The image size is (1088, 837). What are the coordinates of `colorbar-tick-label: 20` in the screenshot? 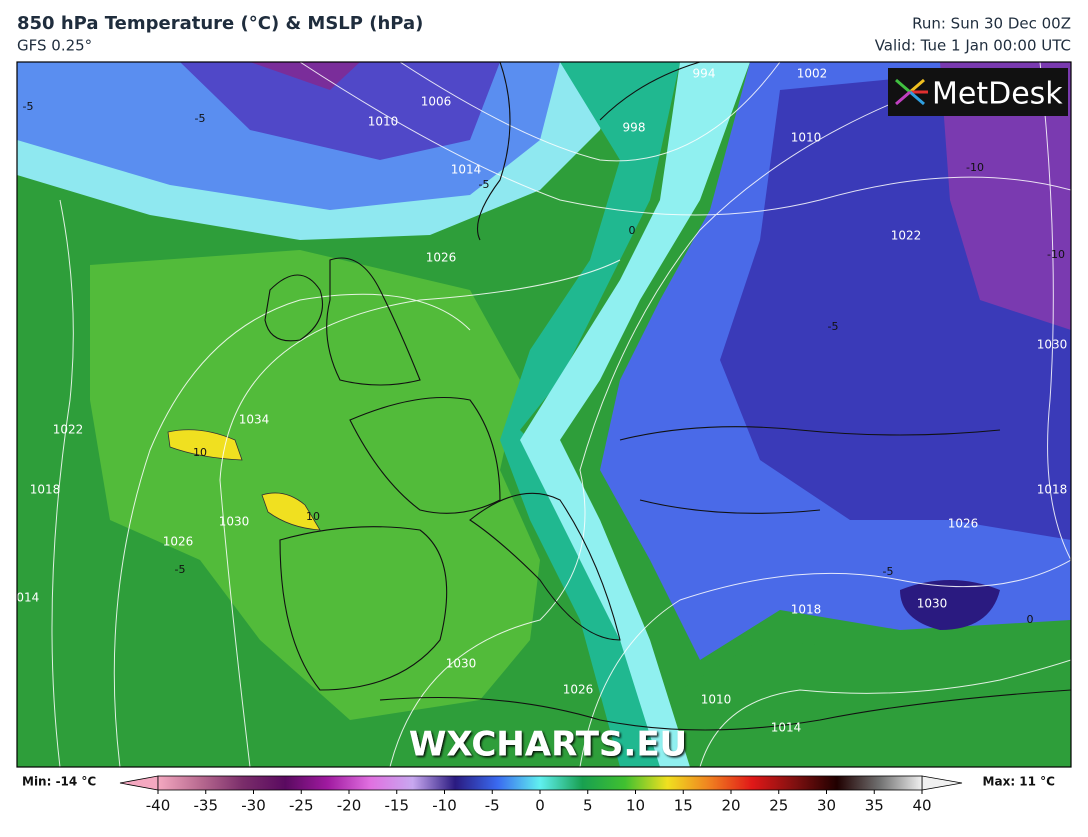 It's located at (730, 806).